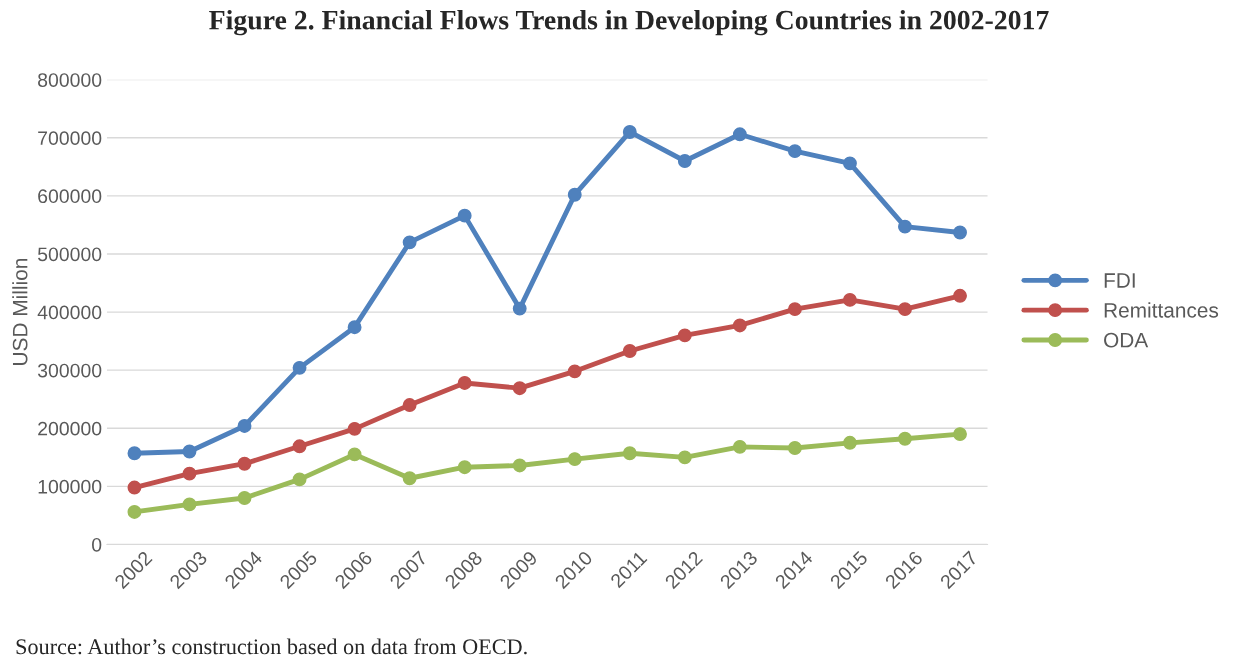 This screenshot has width=1258, height=664. What do you see at coordinates (97, 544) in the screenshot?
I see `y-tick-label: 0` at bounding box center [97, 544].